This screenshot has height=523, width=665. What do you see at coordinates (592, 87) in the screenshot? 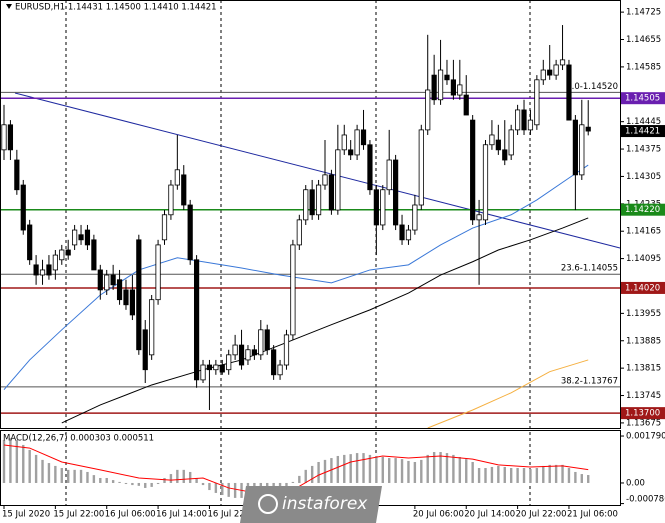
I see `fibo-label: 0.0-1.14520` at bounding box center [592, 87].